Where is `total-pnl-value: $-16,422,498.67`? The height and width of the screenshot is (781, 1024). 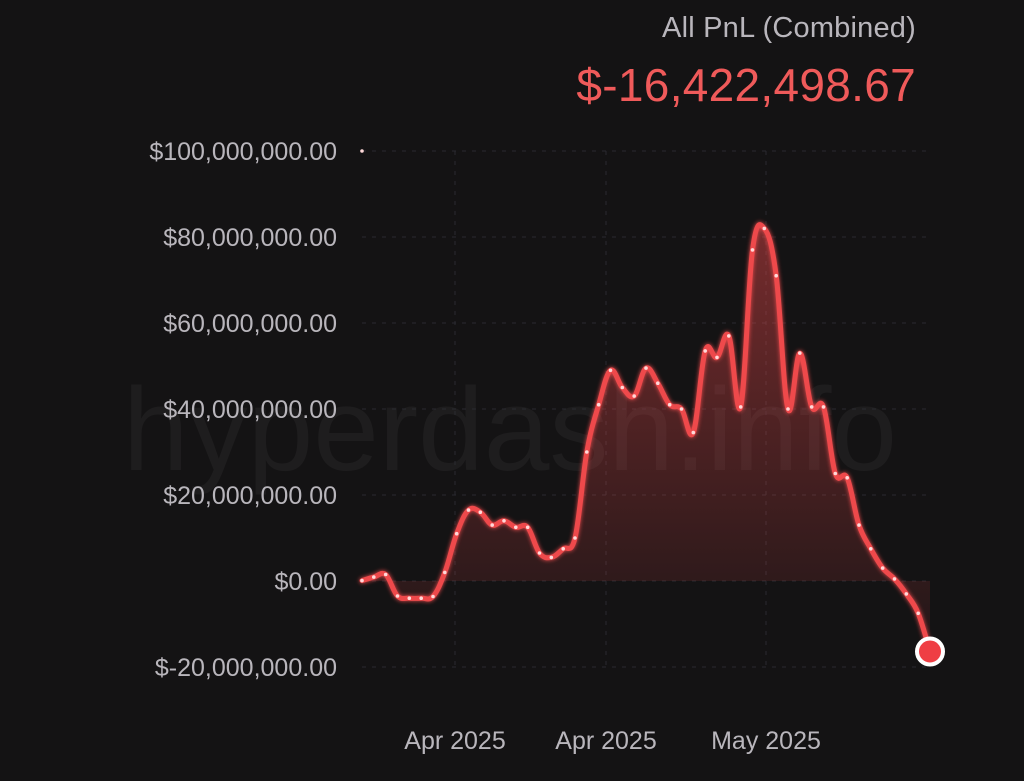 total-pnl-value: $-16,422,498.67 is located at coordinates (746, 85).